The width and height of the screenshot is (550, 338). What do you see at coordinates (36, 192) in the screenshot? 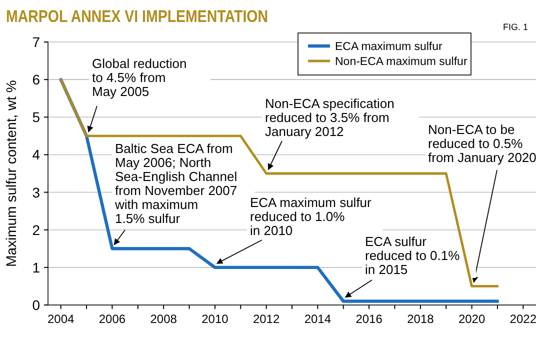
I see `y-tick-label: 3` at bounding box center [36, 192].